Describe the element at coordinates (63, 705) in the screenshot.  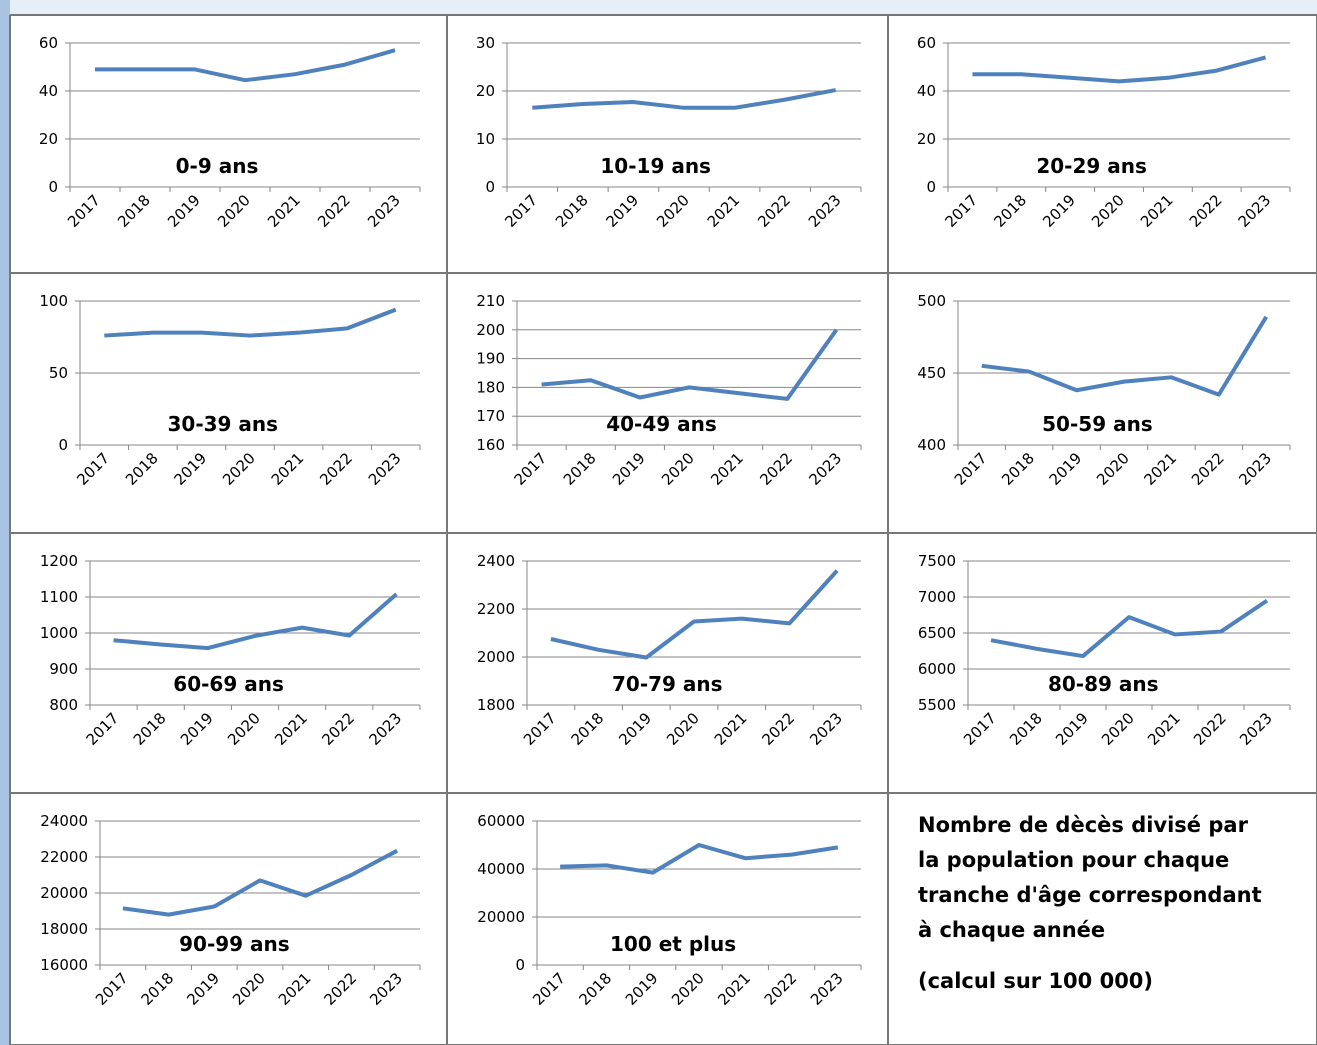
I see `y-tick-label: 800` at that location.